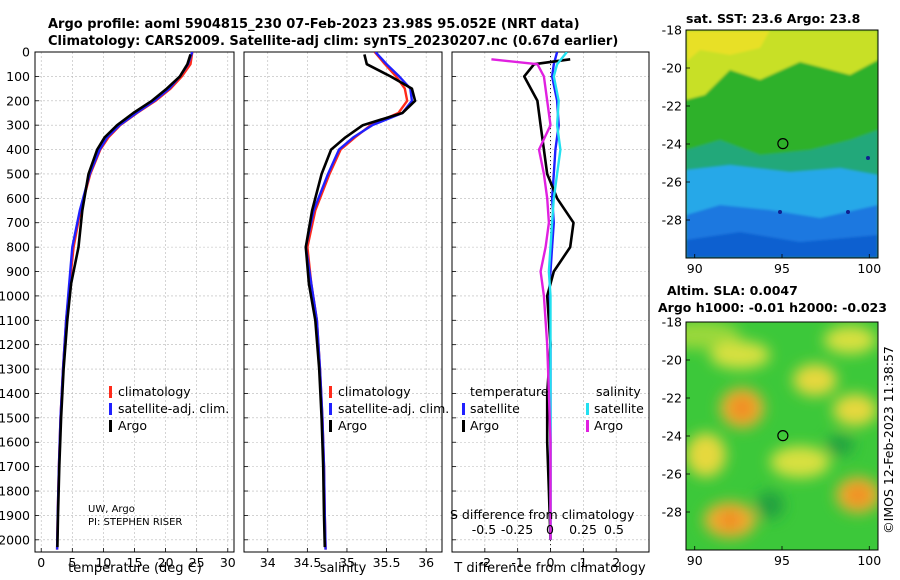 This screenshot has width=900, height=580. I want to click on sla-argo-marker, so click(783, 436).